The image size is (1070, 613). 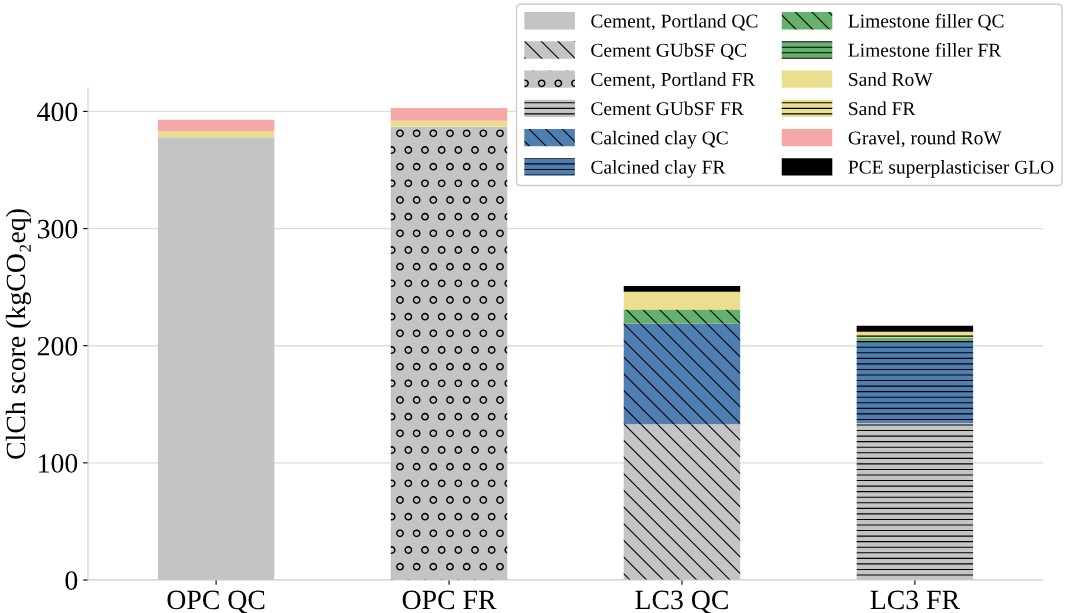 I want to click on y-tick-label: 100, so click(x=58, y=463).